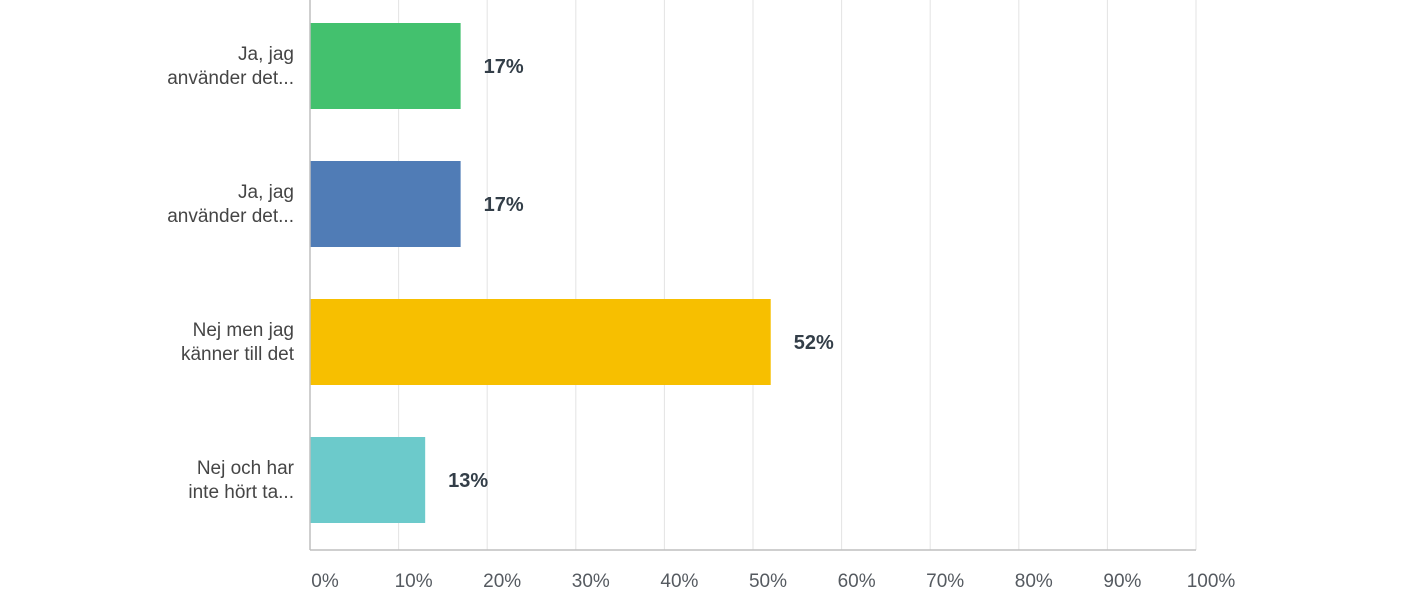 Image resolution: width=1420 pixels, height=600 pixels. What do you see at coordinates (238, 354) in the screenshot?
I see `category-label-line: känner till det` at bounding box center [238, 354].